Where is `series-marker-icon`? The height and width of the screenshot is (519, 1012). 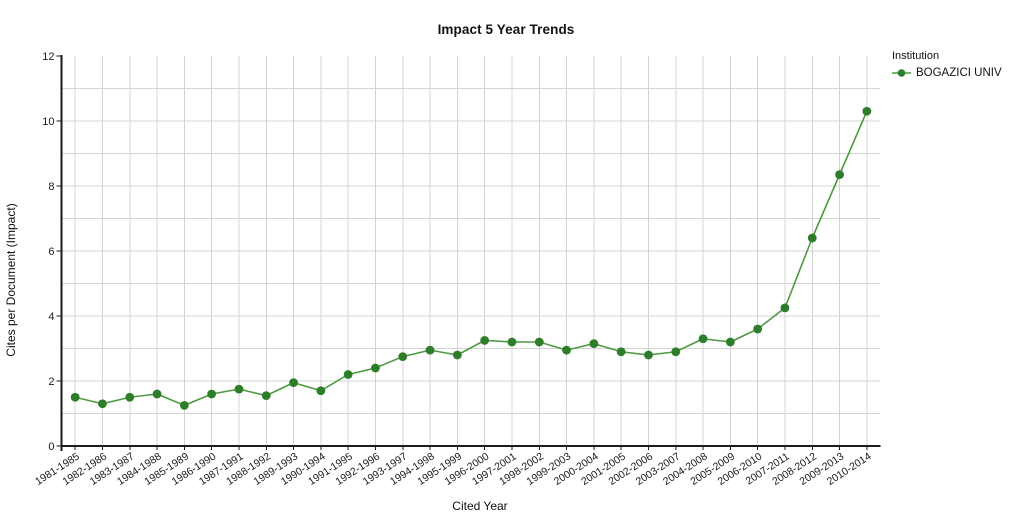 series-marker-icon is located at coordinates (901, 73).